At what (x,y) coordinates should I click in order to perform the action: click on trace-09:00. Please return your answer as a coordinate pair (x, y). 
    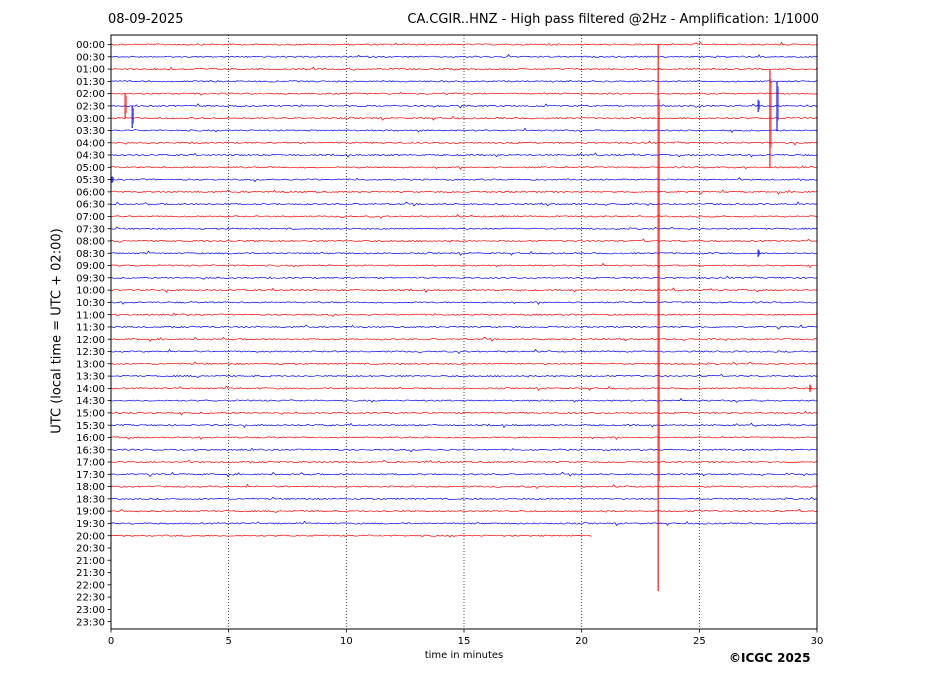
    Looking at the image, I should click on (464, 265).